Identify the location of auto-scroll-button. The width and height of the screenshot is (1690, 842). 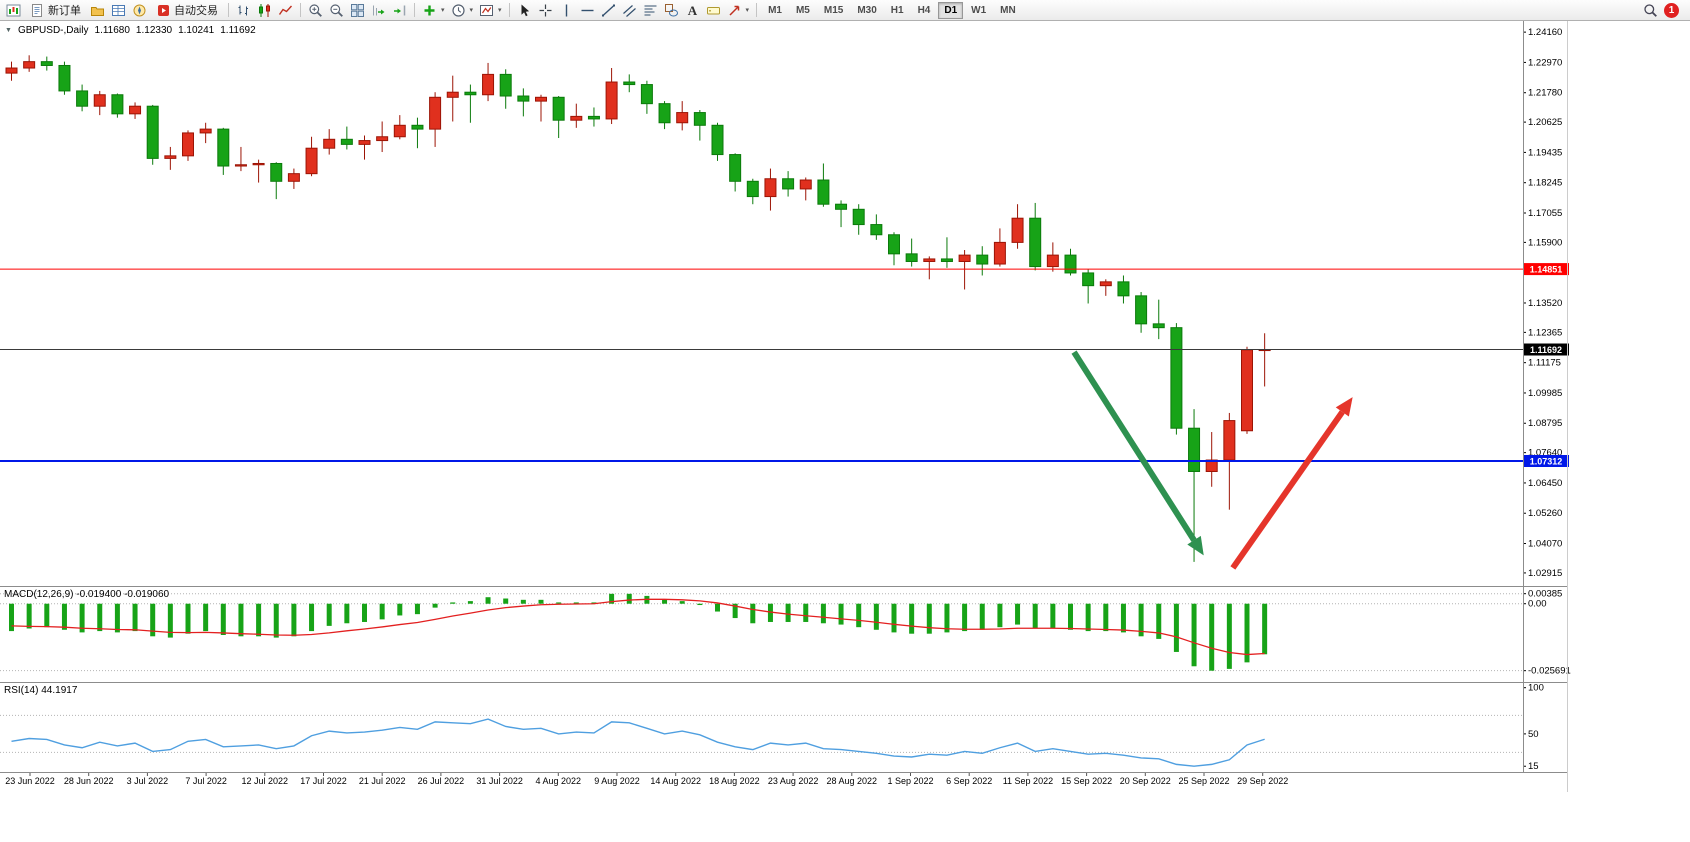
(378, 10).